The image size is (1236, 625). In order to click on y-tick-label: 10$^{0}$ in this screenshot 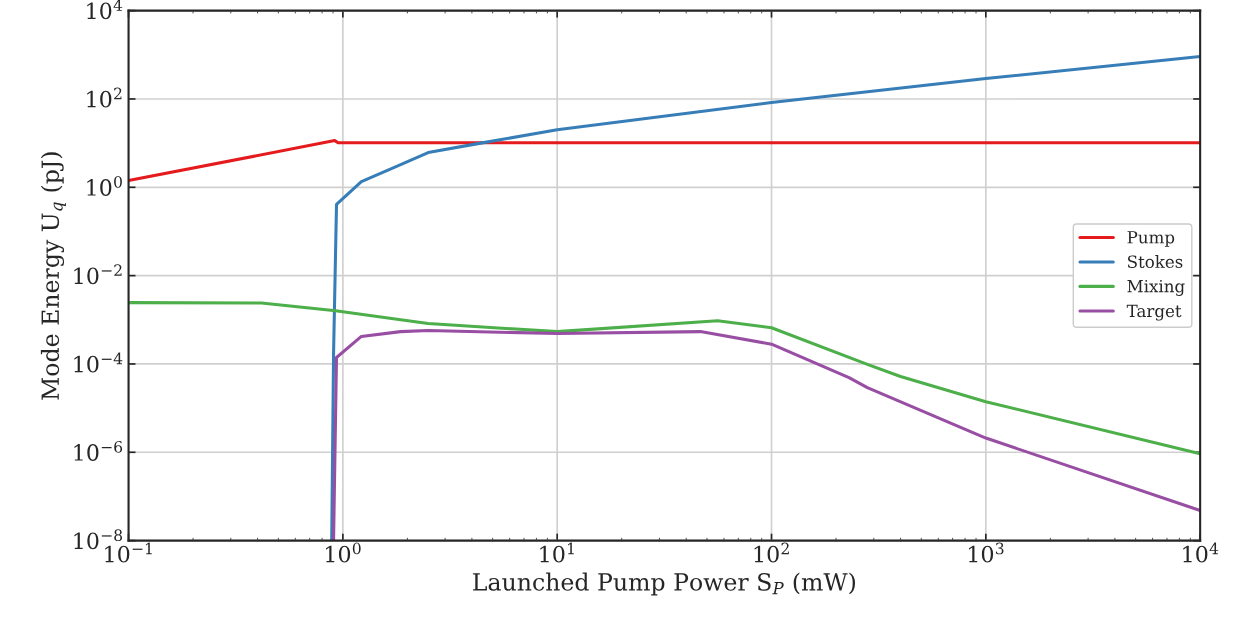, I will do `click(104, 185)`.